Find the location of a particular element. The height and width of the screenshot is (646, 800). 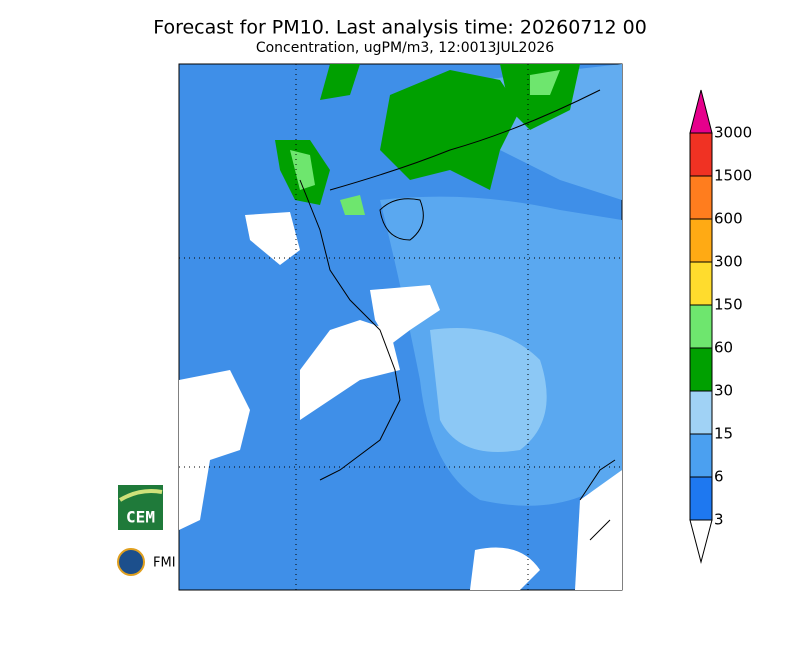

colorbar-label: 30 is located at coordinates (723, 391).